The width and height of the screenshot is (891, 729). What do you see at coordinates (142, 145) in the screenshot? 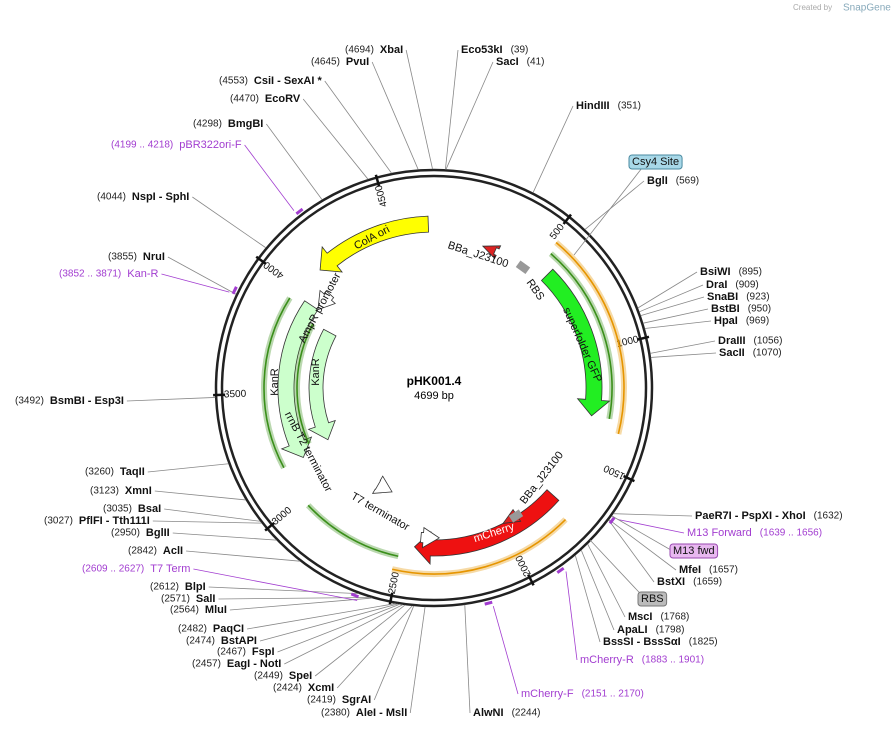
I see `primer-range: (4199 .. 4218)` at bounding box center [142, 145].